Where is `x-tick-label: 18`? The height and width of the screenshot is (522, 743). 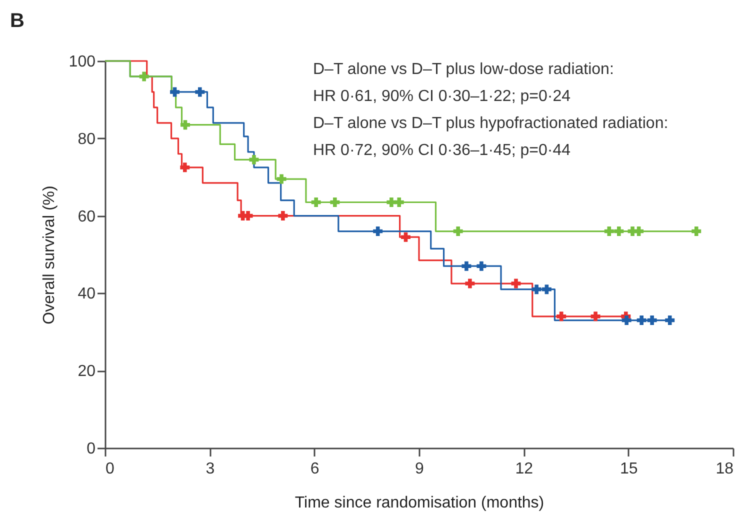
x-tick-label: 18 is located at coordinates (725, 469).